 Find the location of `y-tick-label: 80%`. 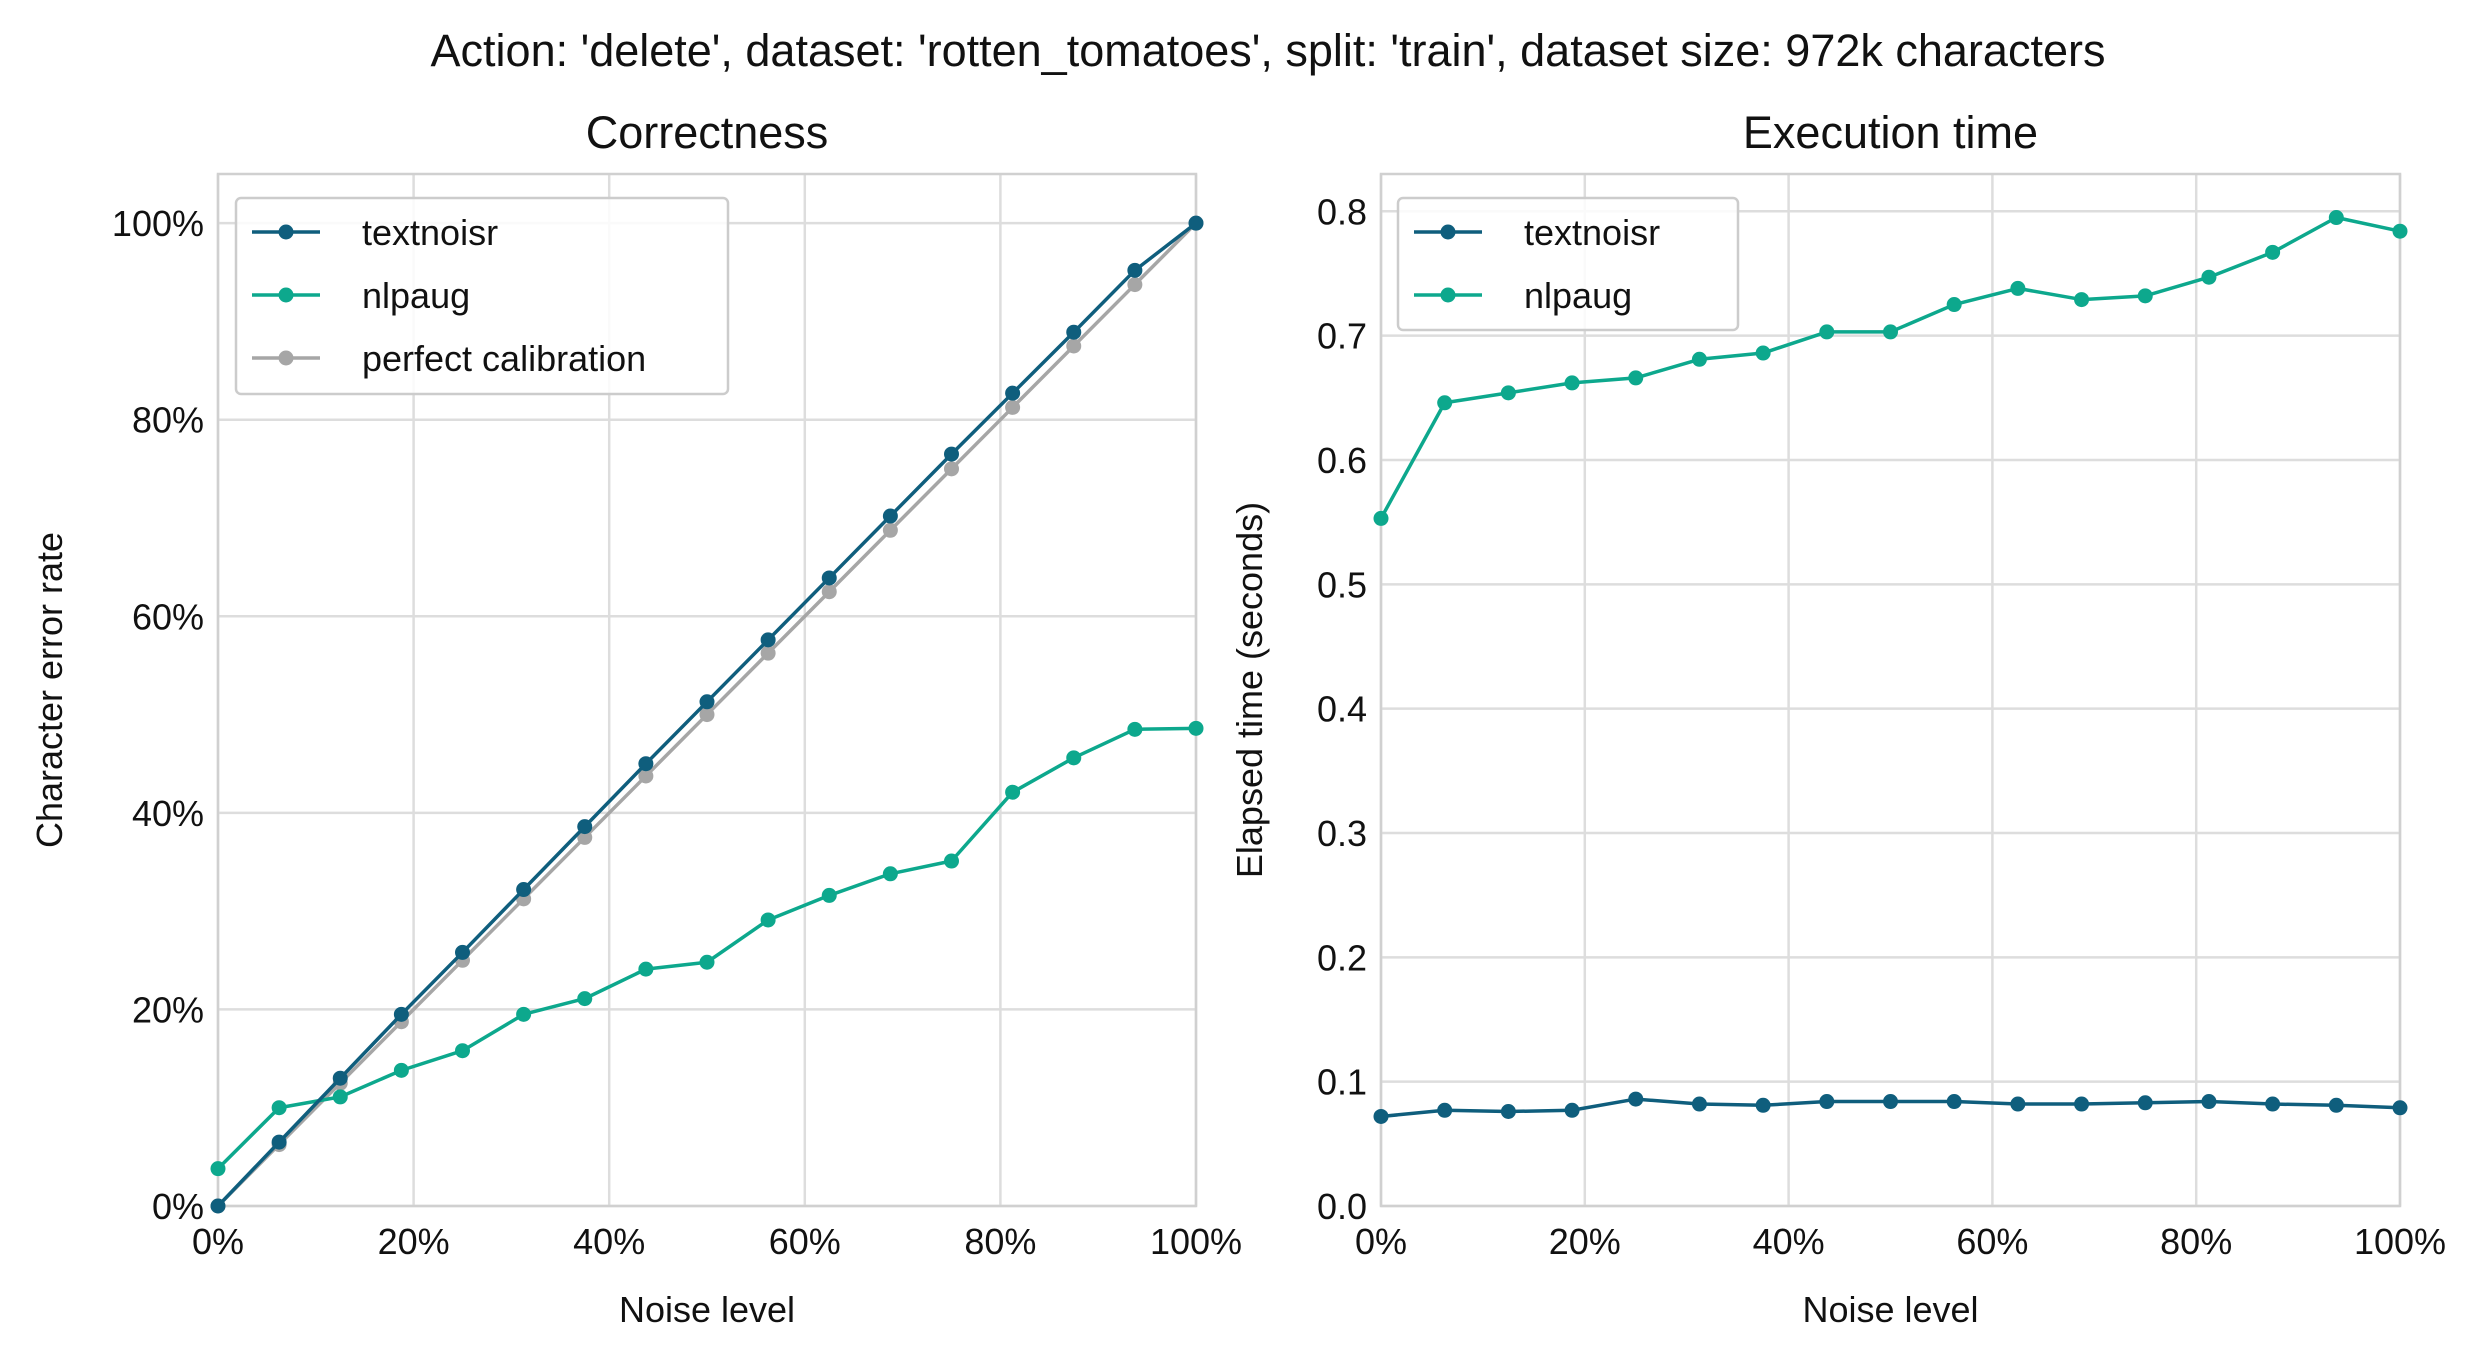

y-tick-label: 80% is located at coordinates (168, 420).